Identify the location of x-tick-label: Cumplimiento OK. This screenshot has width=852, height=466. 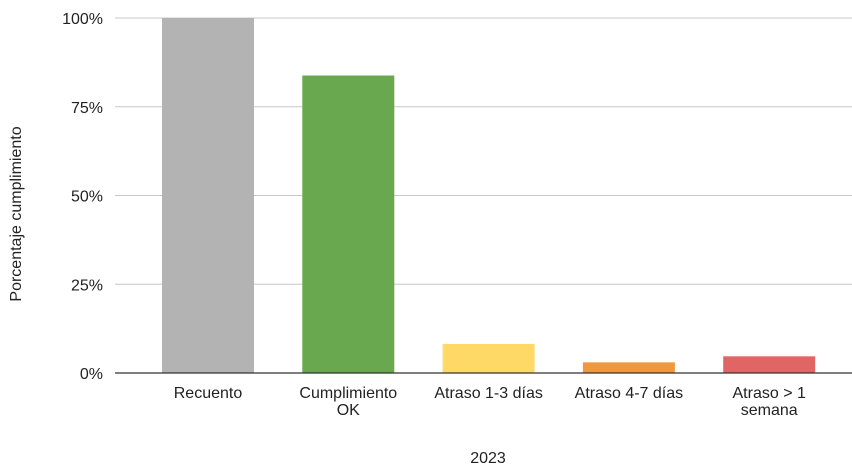
(348, 402).